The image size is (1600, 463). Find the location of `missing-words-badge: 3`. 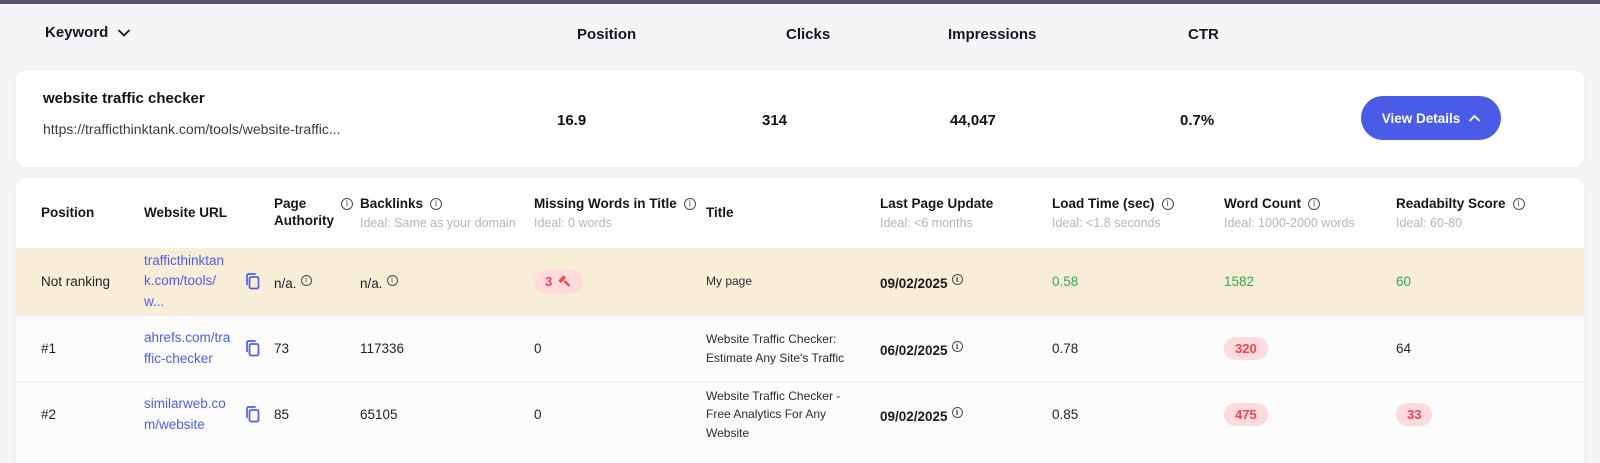

missing-words-badge: 3 is located at coordinates (559, 281).